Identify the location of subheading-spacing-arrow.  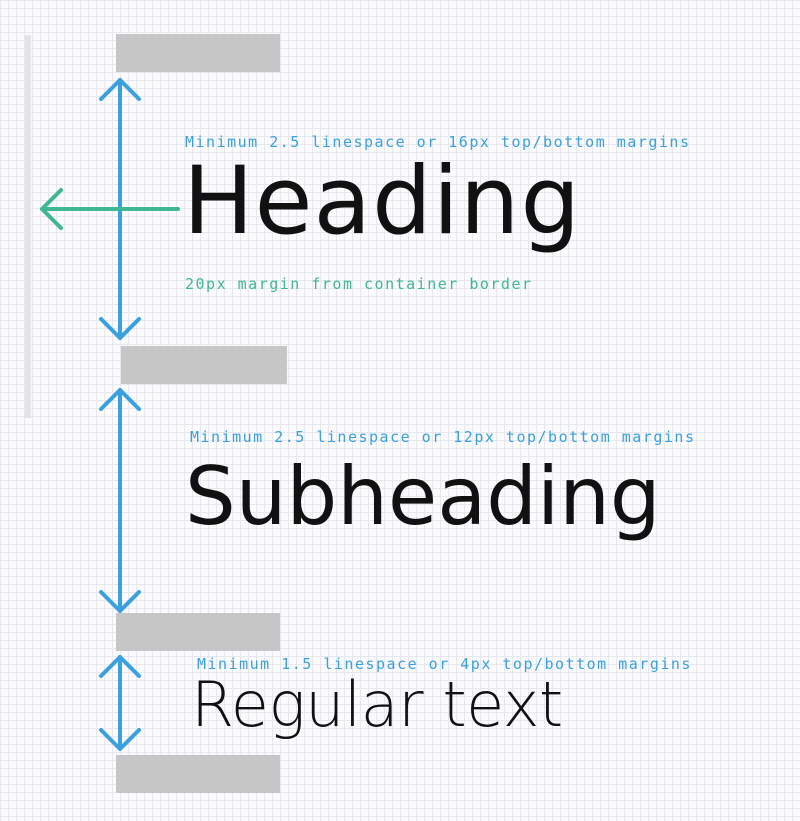
(120, 500).